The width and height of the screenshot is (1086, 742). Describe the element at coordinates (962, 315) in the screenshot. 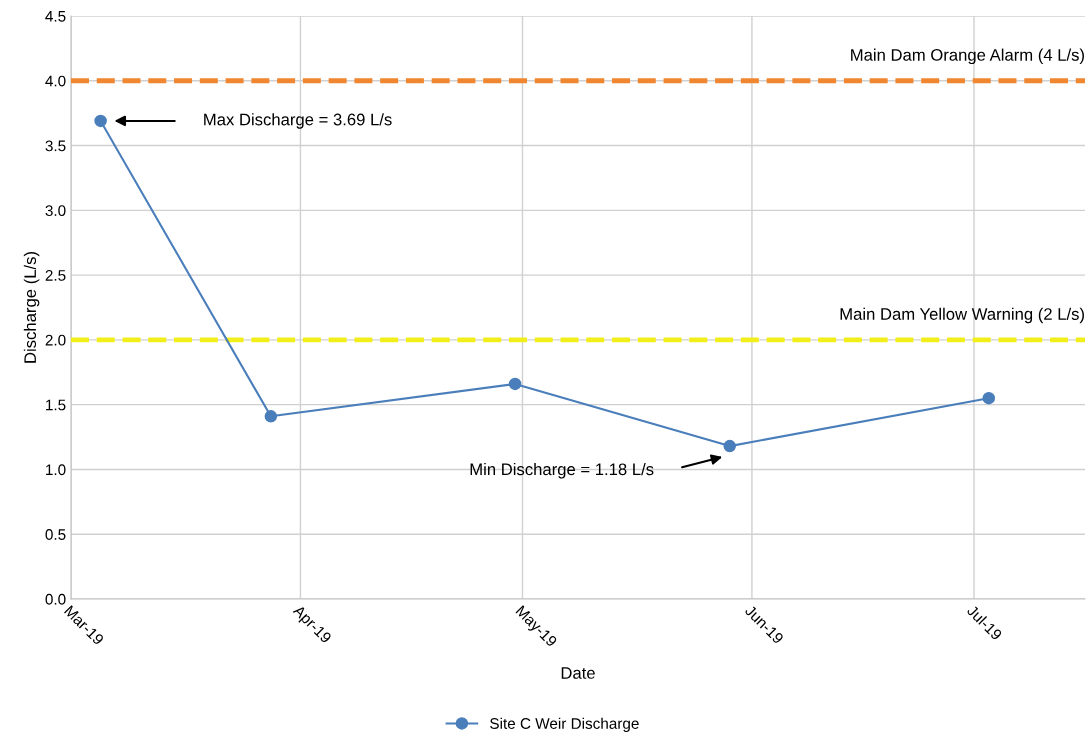

I see `ref-line-label: Main Dam Yellow Warning (2 L/s)` at that location.